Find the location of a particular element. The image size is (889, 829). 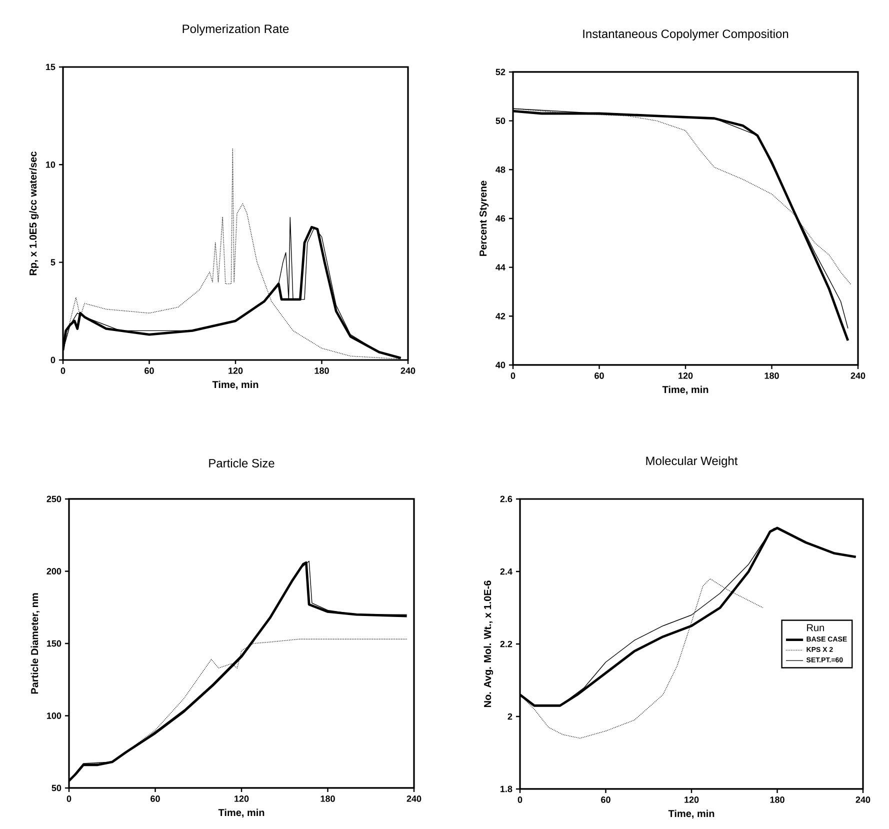

chart-title: Molecular Weight is located at coordinates (692, 462).